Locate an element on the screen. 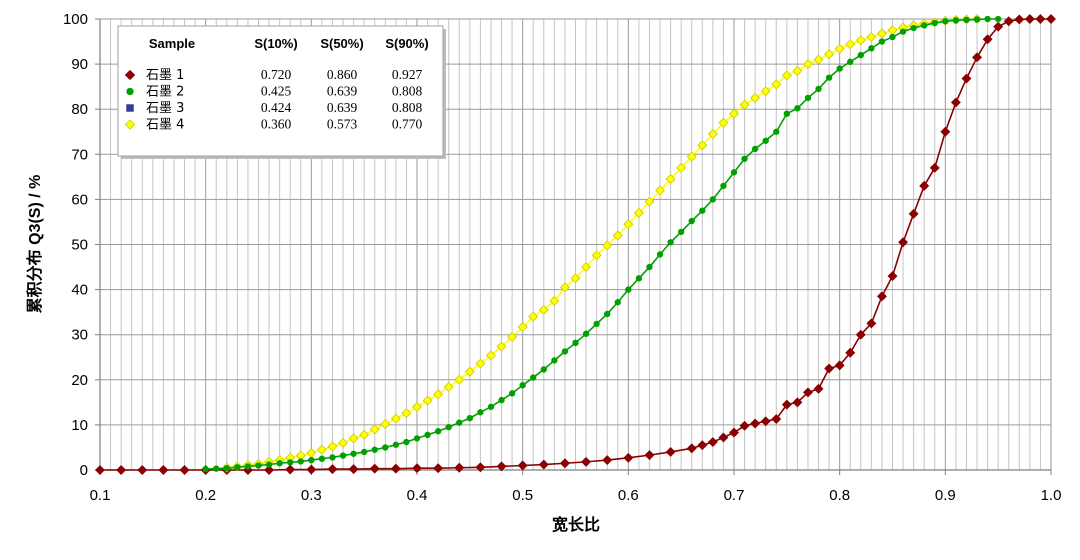 The width and height of the screenshot is (1080, 560). y-tick-label: 100 is located at coordinates (75, 19).